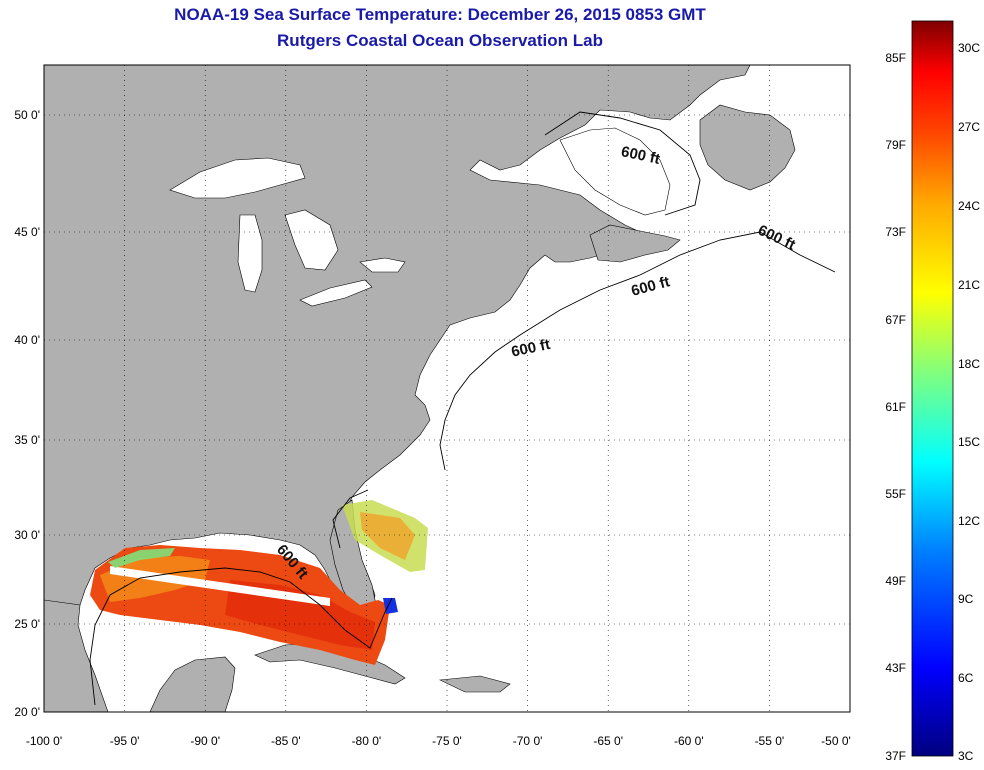 The height and width of the screenshot is (770, 984). What do you see at coordinates (390, 606) in the screenshot?
I see `sst-bahamas-cold` at bounding box center [390, 606].